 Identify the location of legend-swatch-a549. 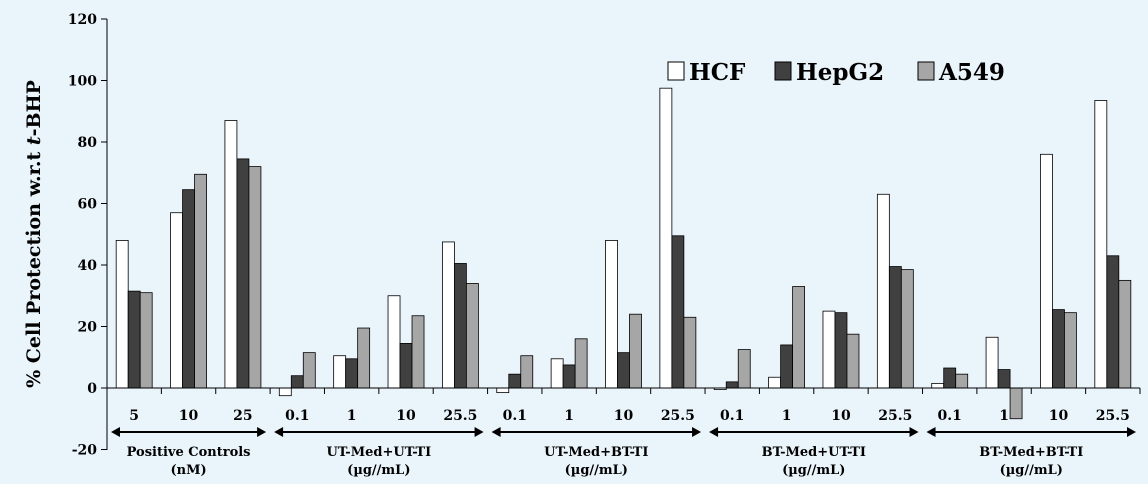
(926, 71).